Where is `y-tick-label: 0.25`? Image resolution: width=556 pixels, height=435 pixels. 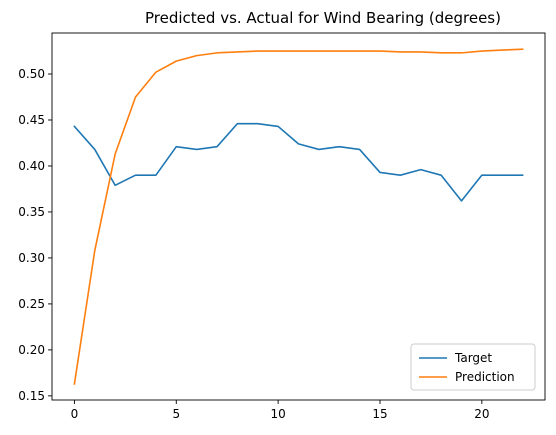 y-tick-label: 0.25 is located at coordinates (31, 304).